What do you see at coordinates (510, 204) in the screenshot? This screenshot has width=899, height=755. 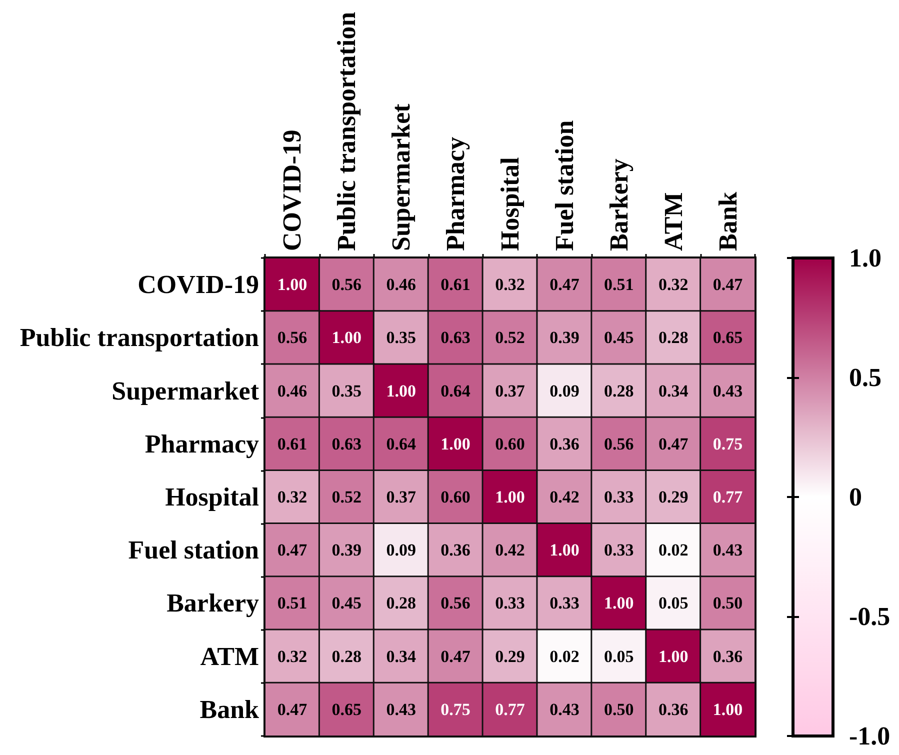 I see `x-tick-label: Hospital` at bounding box center [510, 204].